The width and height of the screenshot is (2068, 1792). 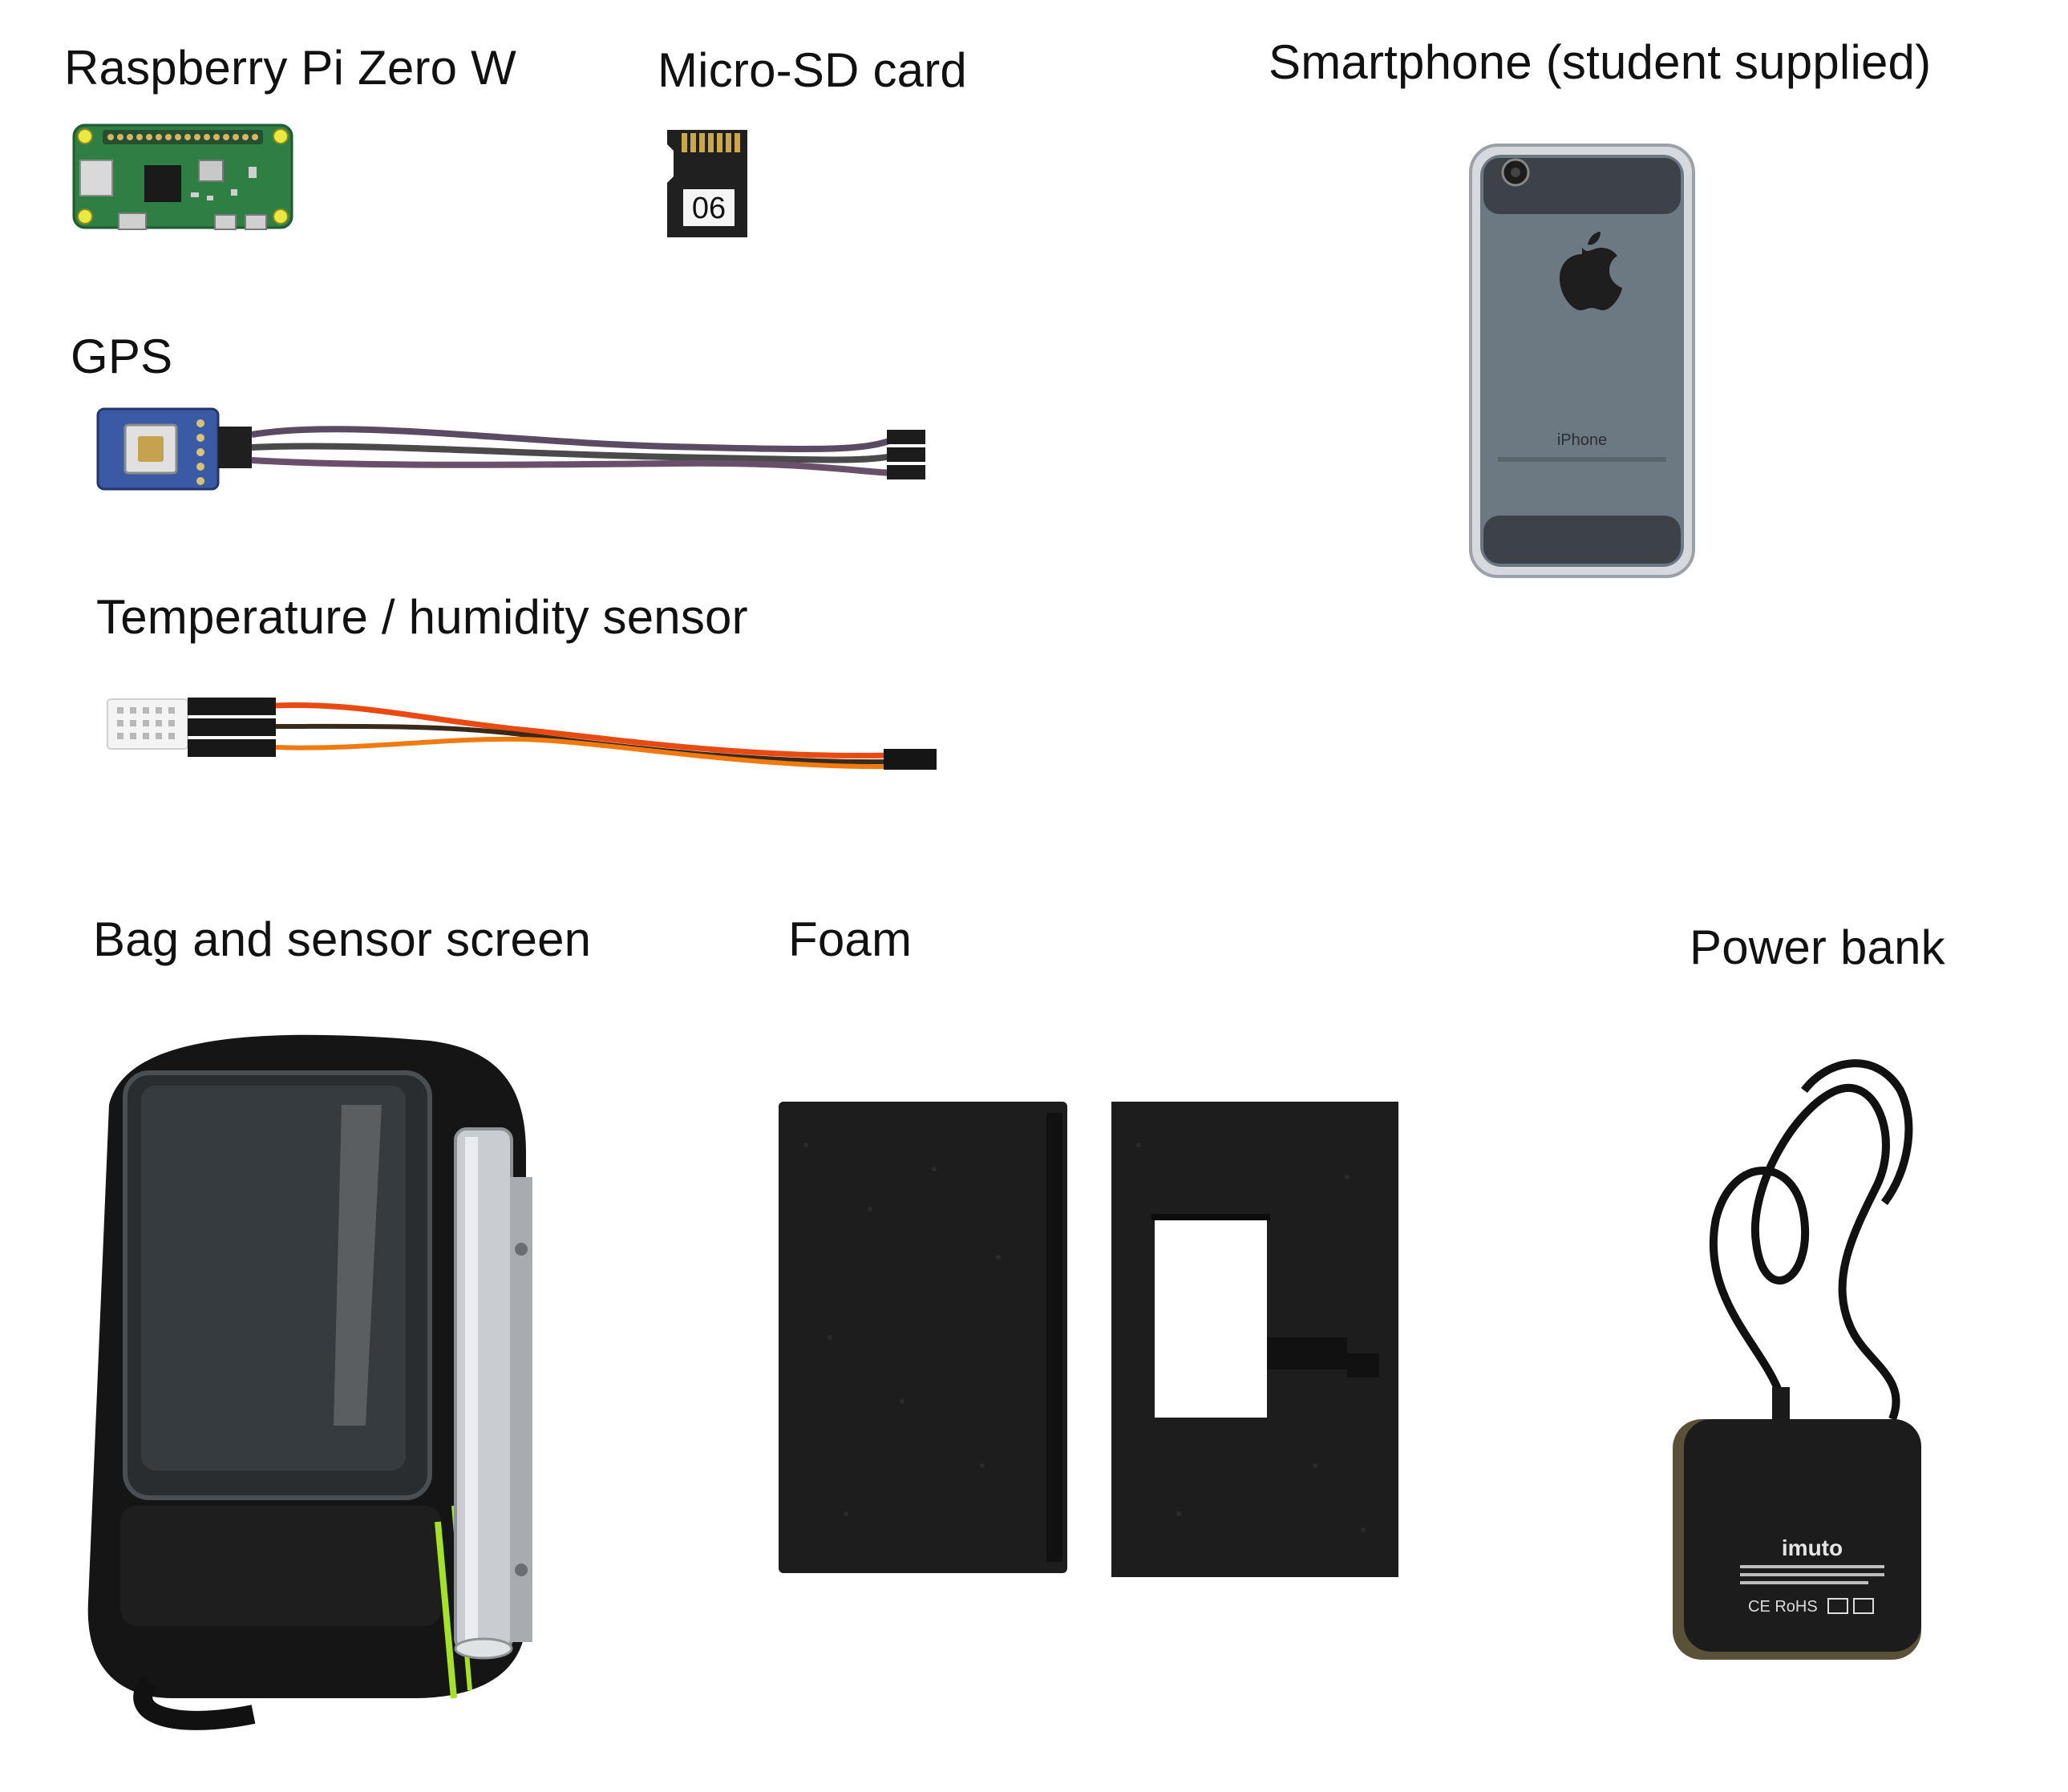 I want to click on micro-sd-card: 06, so click(x=707, y=184).